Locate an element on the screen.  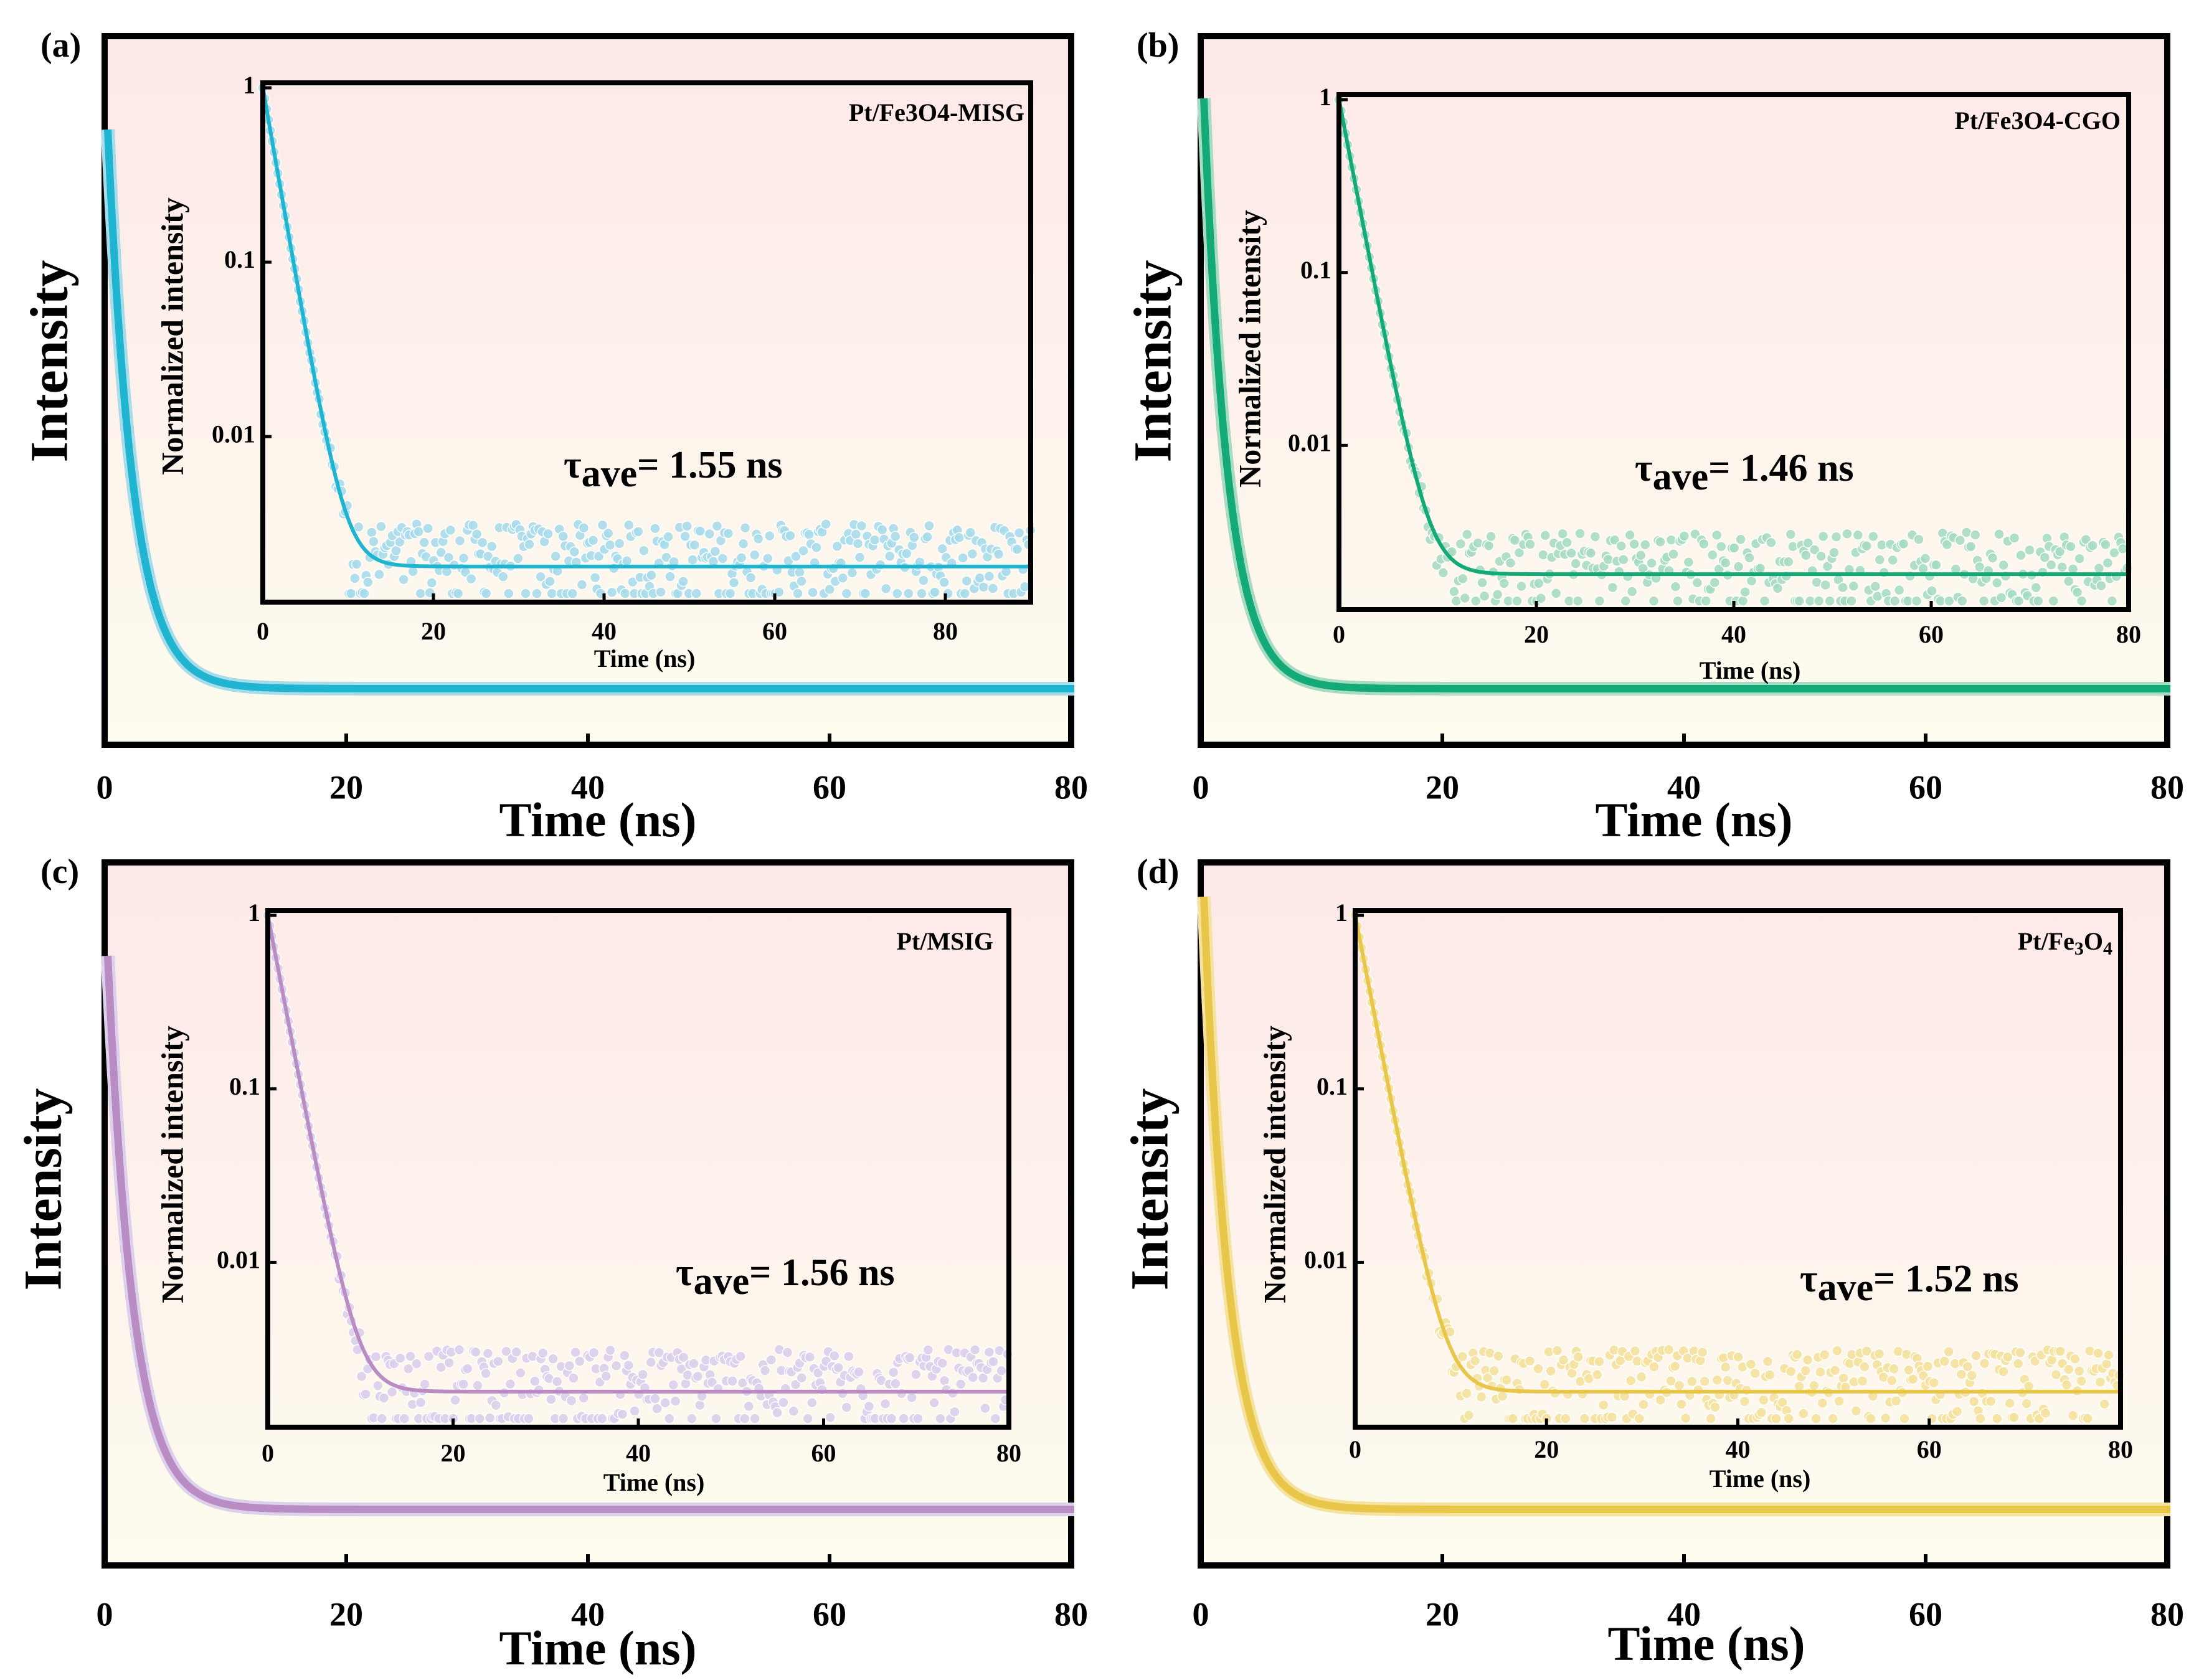
inset-frame-overlay is located at coordinates (646, 342).